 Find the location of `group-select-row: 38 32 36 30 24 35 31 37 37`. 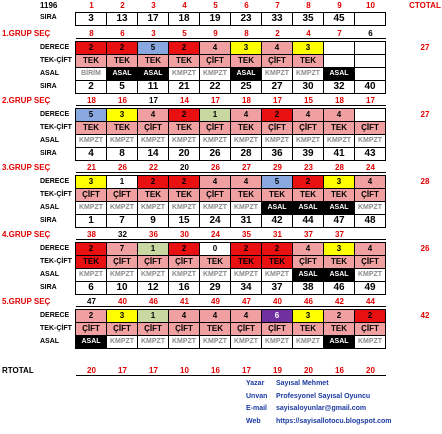

group-select-row: 38 32 36 30 24 35 31 37 37 is located at coordinates (231, 235).